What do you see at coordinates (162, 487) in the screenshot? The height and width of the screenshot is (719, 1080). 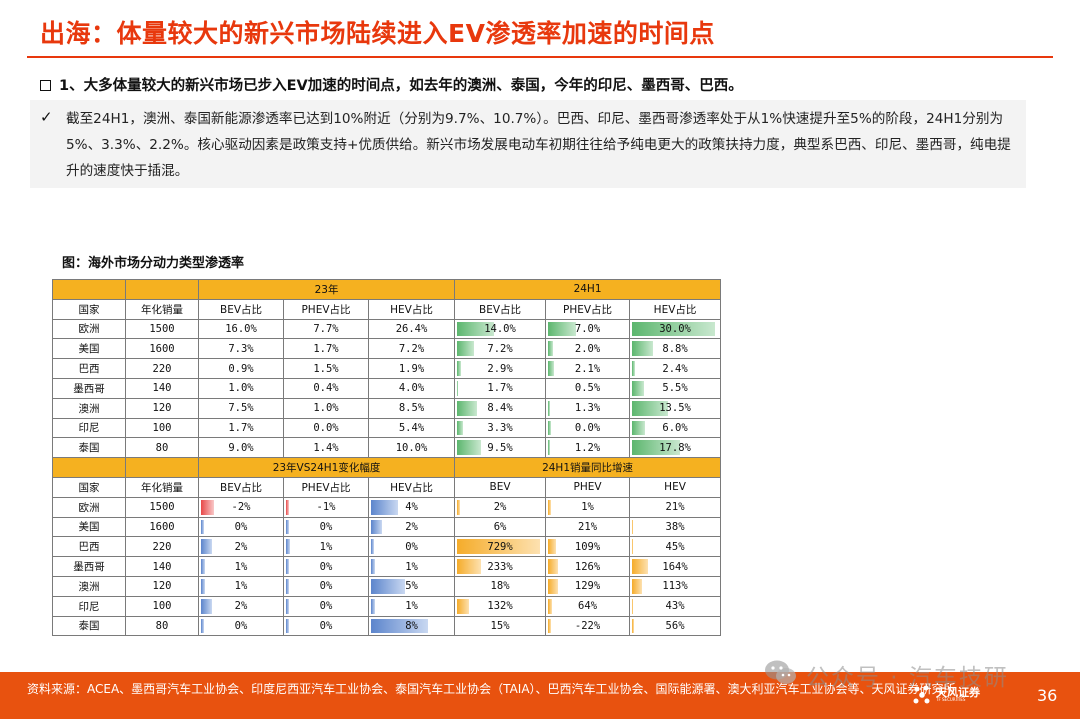 I see `cell-value: 年化销量` at bounding box center [162, 487].